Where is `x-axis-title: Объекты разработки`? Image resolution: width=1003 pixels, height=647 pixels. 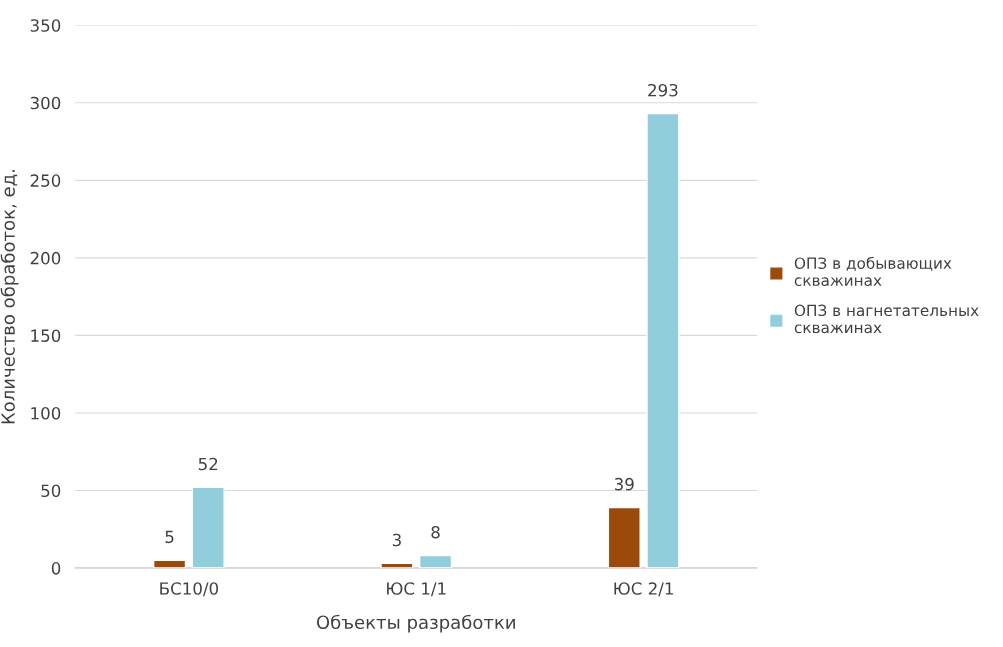 x-axis-title: Объекты разработки is located at coordinates (415, 623).